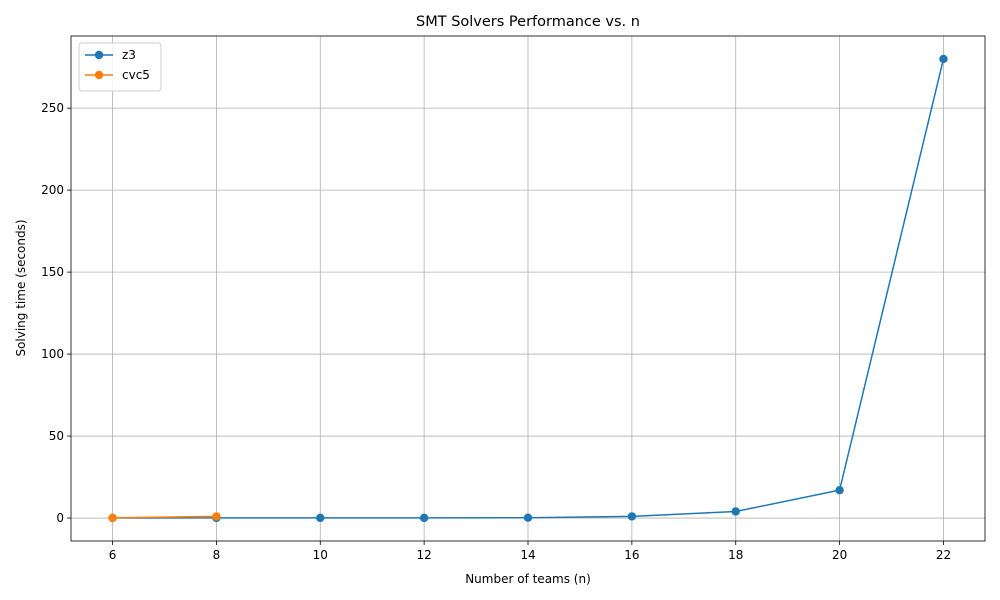 The height and width of the screenshot is (600, 1000). I want to click on legend-item-z3: z3, so click(110, 55).